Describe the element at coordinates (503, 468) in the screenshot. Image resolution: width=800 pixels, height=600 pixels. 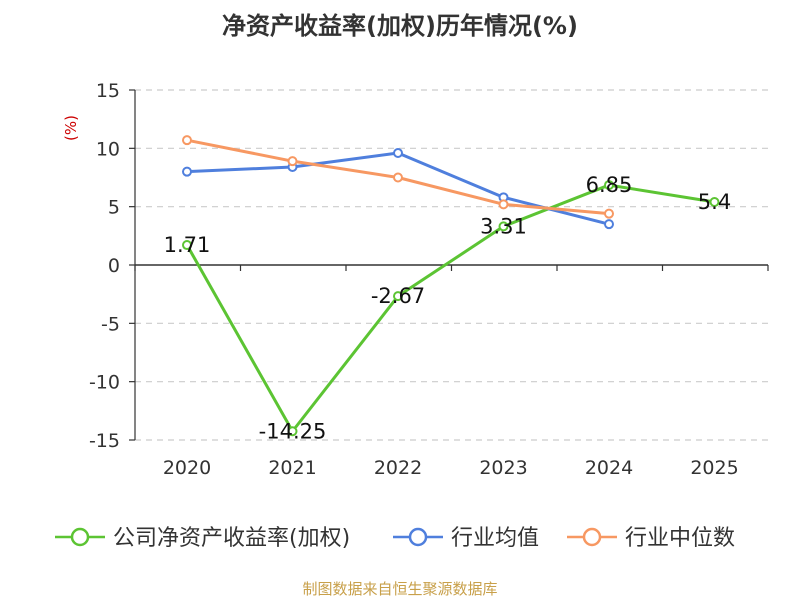
I see `x-tick-label: 2023` at that location.